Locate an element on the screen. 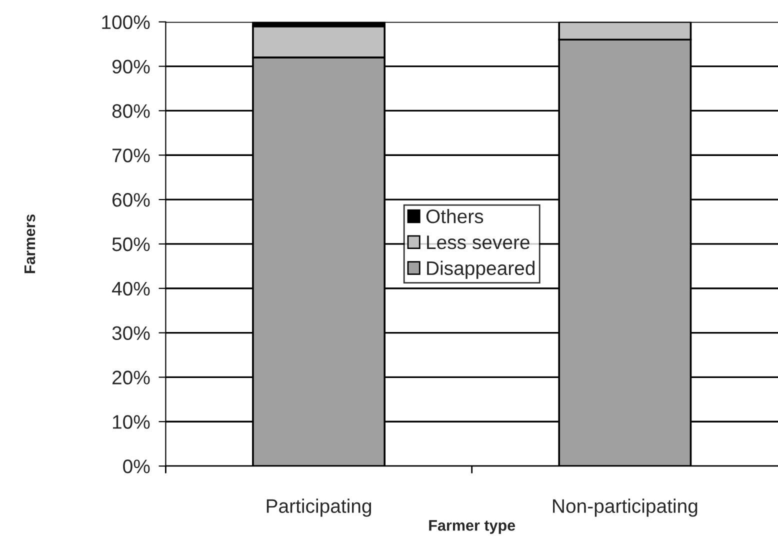 The width and height of the screenshot is (778, 547). y-tick-label: 70% is located at coordinates (131, 155).